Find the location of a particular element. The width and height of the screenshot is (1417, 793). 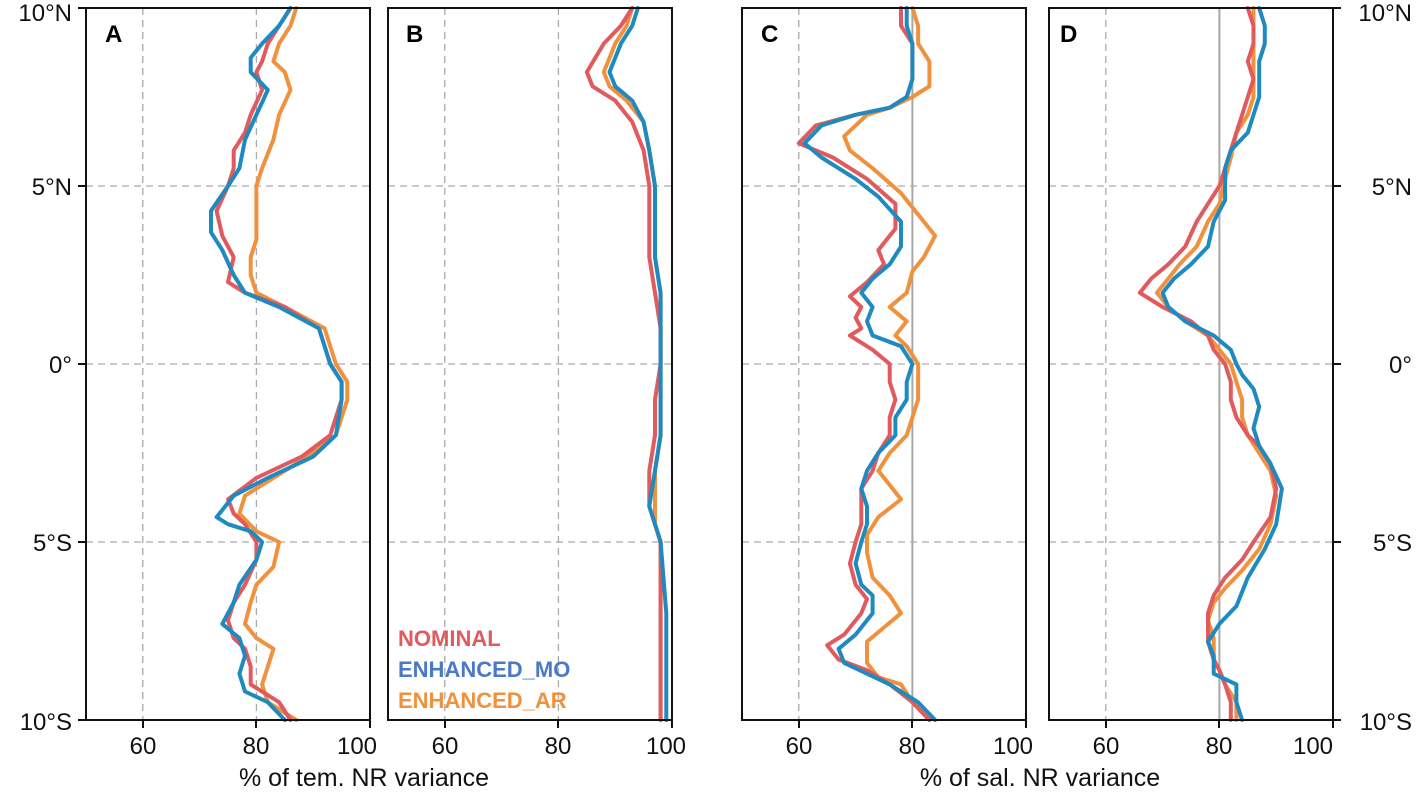

panel-c-series-enhanced-ar is located at coordinates (890, 364).